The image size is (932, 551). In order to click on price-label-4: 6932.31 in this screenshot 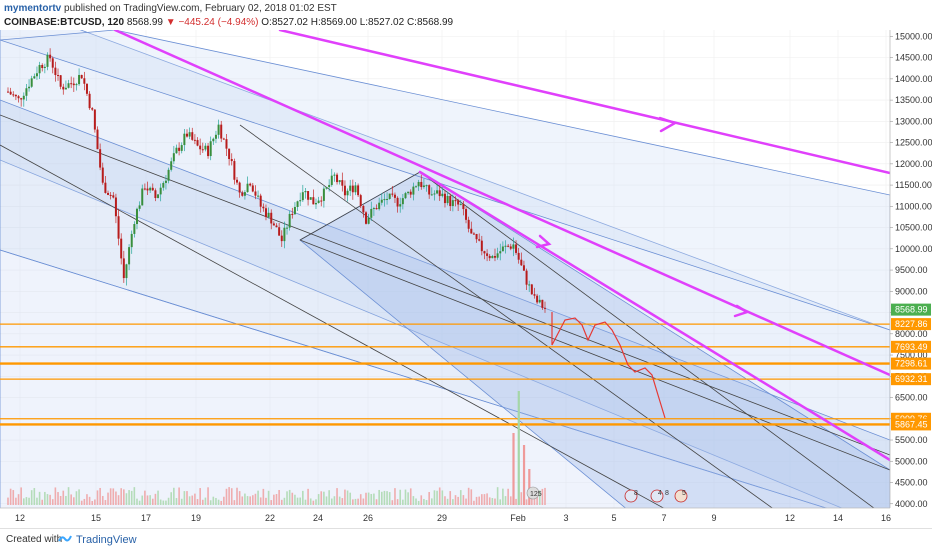, I will do `click(911, 379)`.